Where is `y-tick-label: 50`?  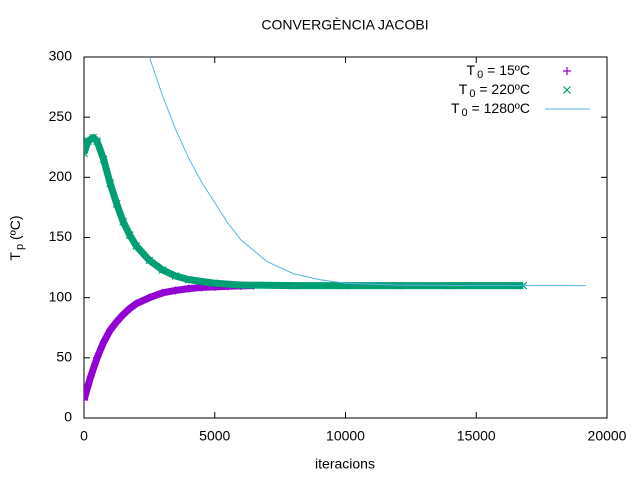 y-tick-label: 50 is located at coordinates (64, 357).